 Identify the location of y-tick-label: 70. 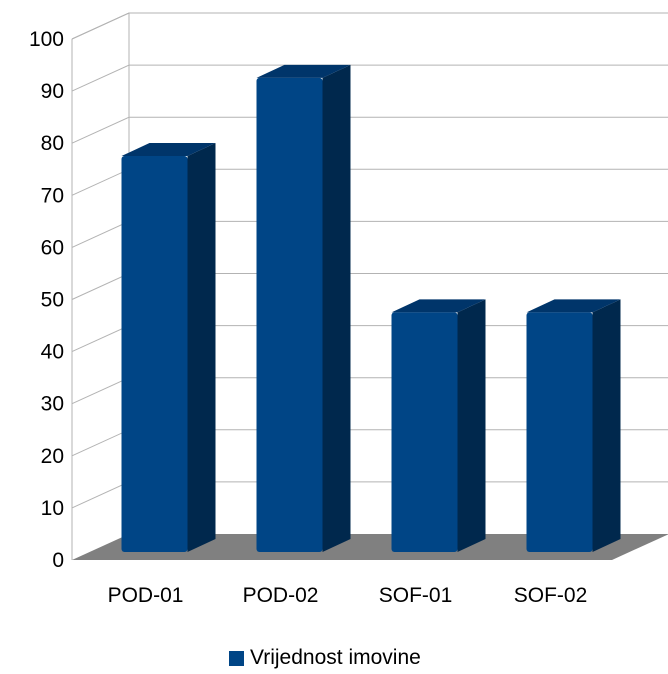
(52, 195).